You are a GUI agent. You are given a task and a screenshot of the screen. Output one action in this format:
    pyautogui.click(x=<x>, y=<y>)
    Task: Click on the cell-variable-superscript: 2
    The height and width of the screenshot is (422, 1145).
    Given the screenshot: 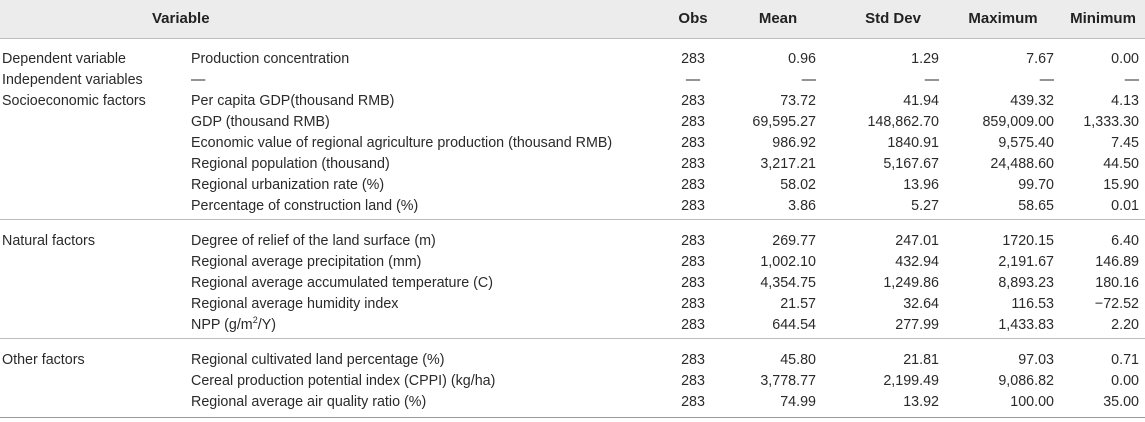 What is the action you would take?
    pyautogui.click(x=255, y=320)
    